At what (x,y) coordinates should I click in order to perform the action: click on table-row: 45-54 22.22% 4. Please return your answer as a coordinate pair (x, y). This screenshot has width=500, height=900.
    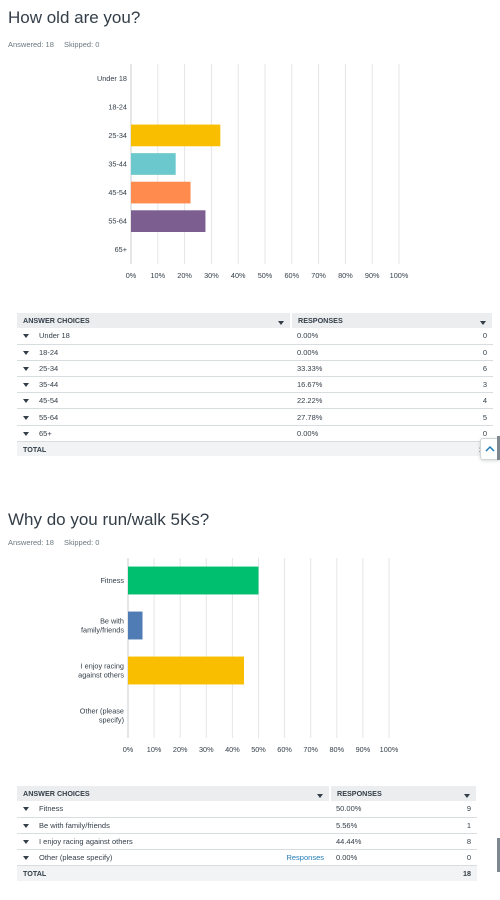
    Looking at the image, I should click on (255, 401).